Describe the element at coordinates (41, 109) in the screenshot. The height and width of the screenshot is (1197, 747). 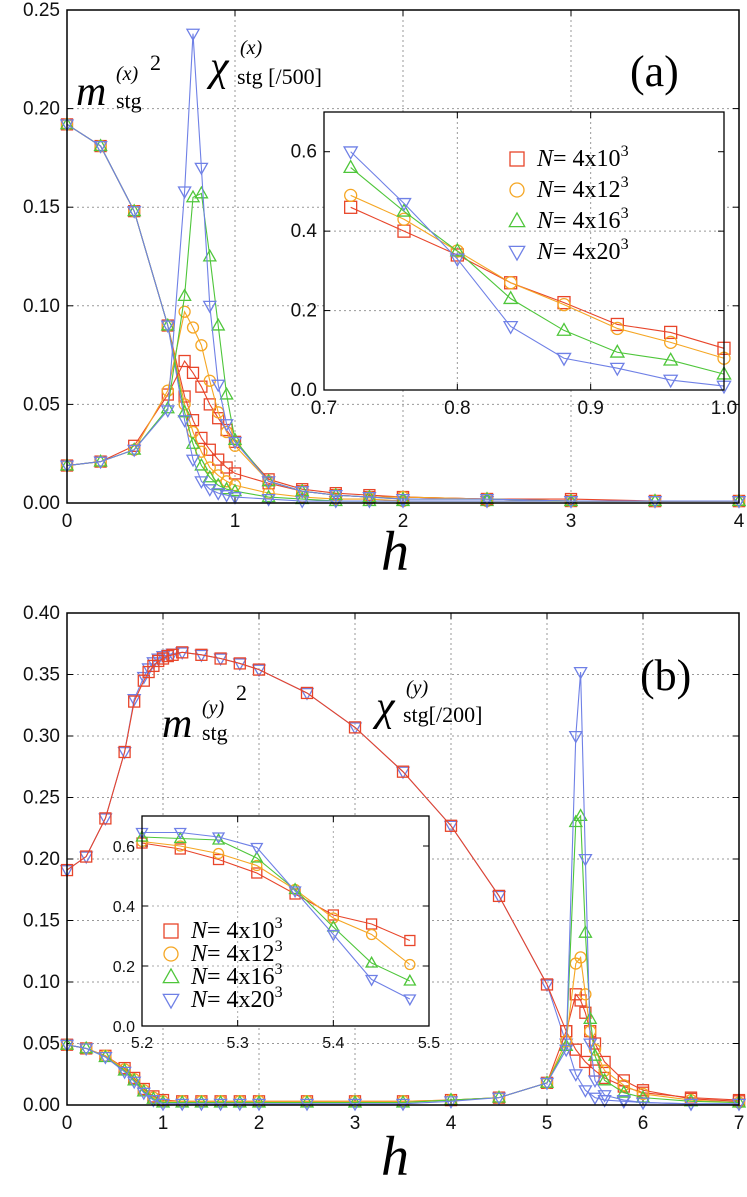
I see `panel-a-y-tick-label: 0.20` at that location.